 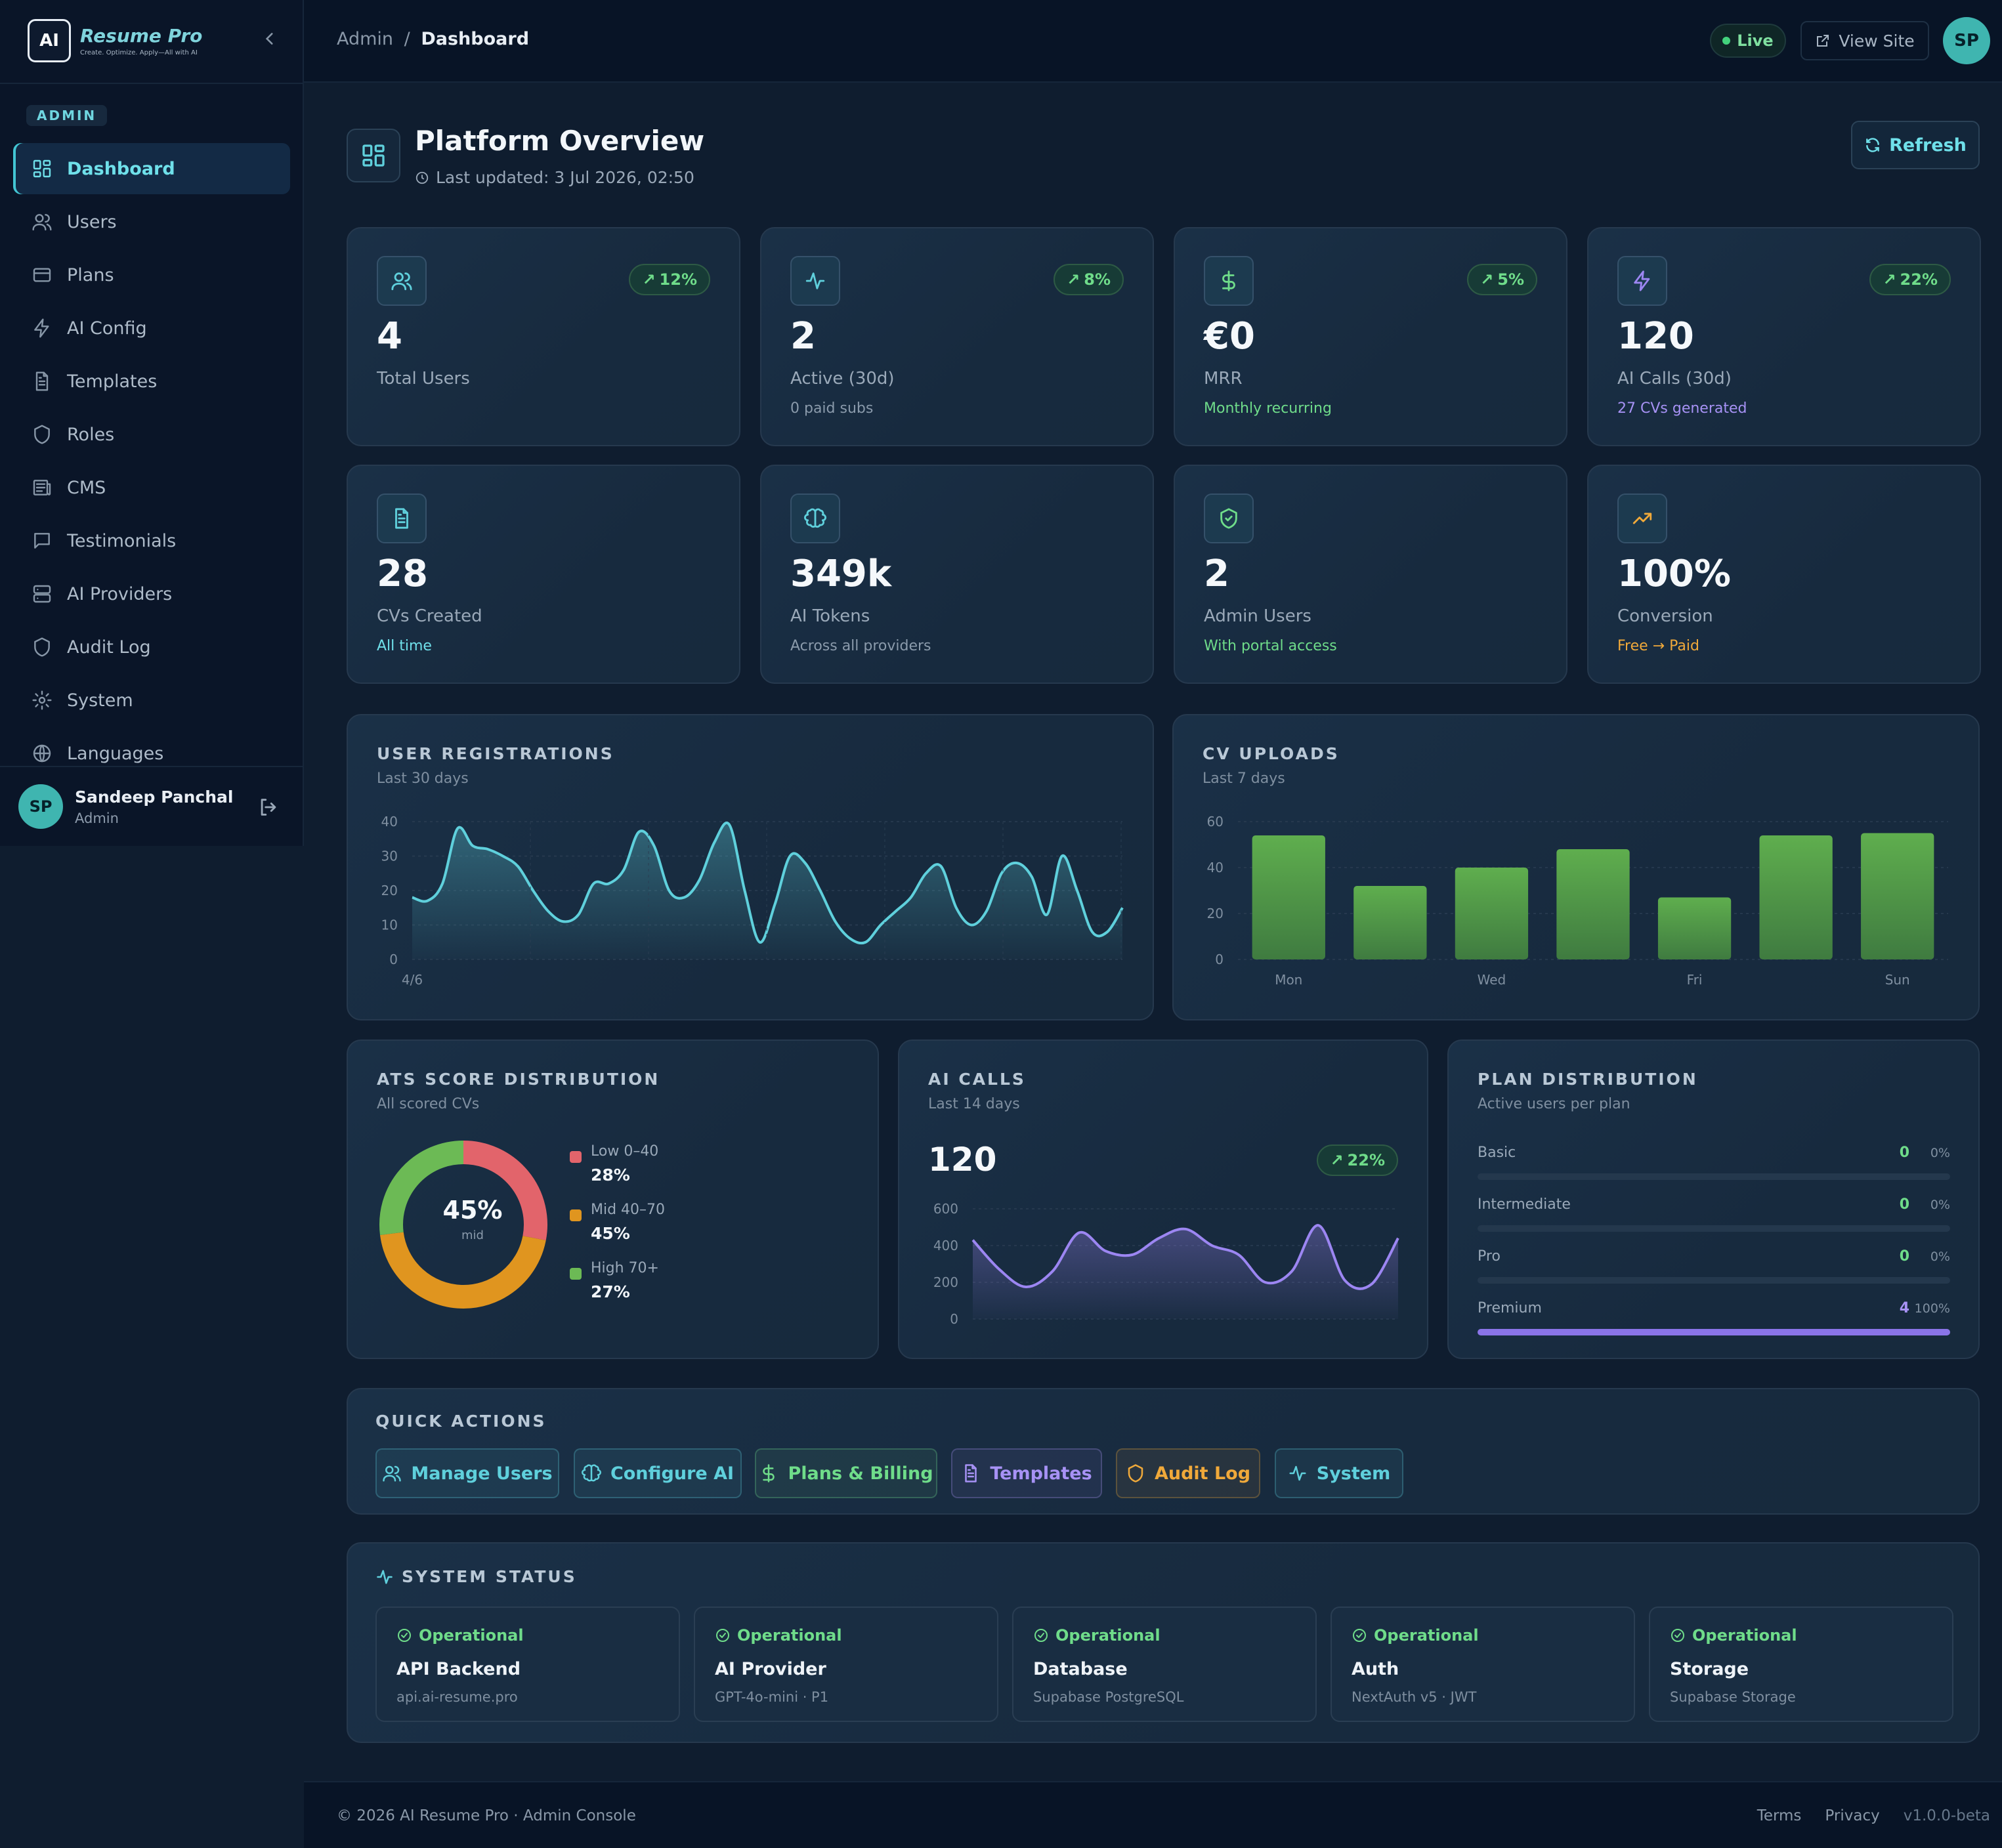 What do you see at coordinates (962, 1160) in the screenshot?
I see `ai-calls-total: 120` at bounding box center [962, 1160].